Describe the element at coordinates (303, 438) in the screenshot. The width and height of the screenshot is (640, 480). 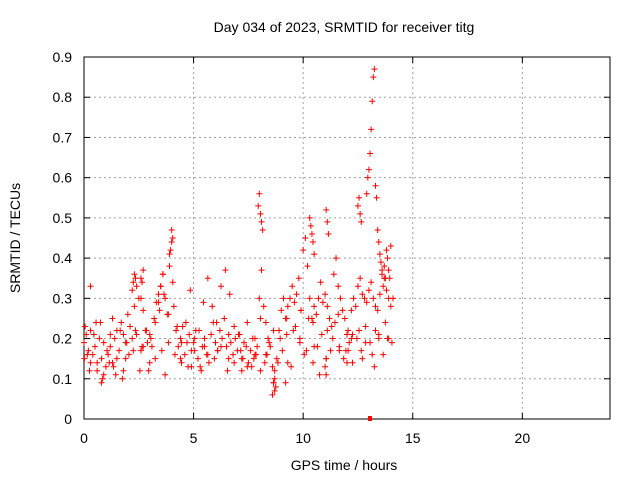
I see `x-tick-label: 10` at that location.